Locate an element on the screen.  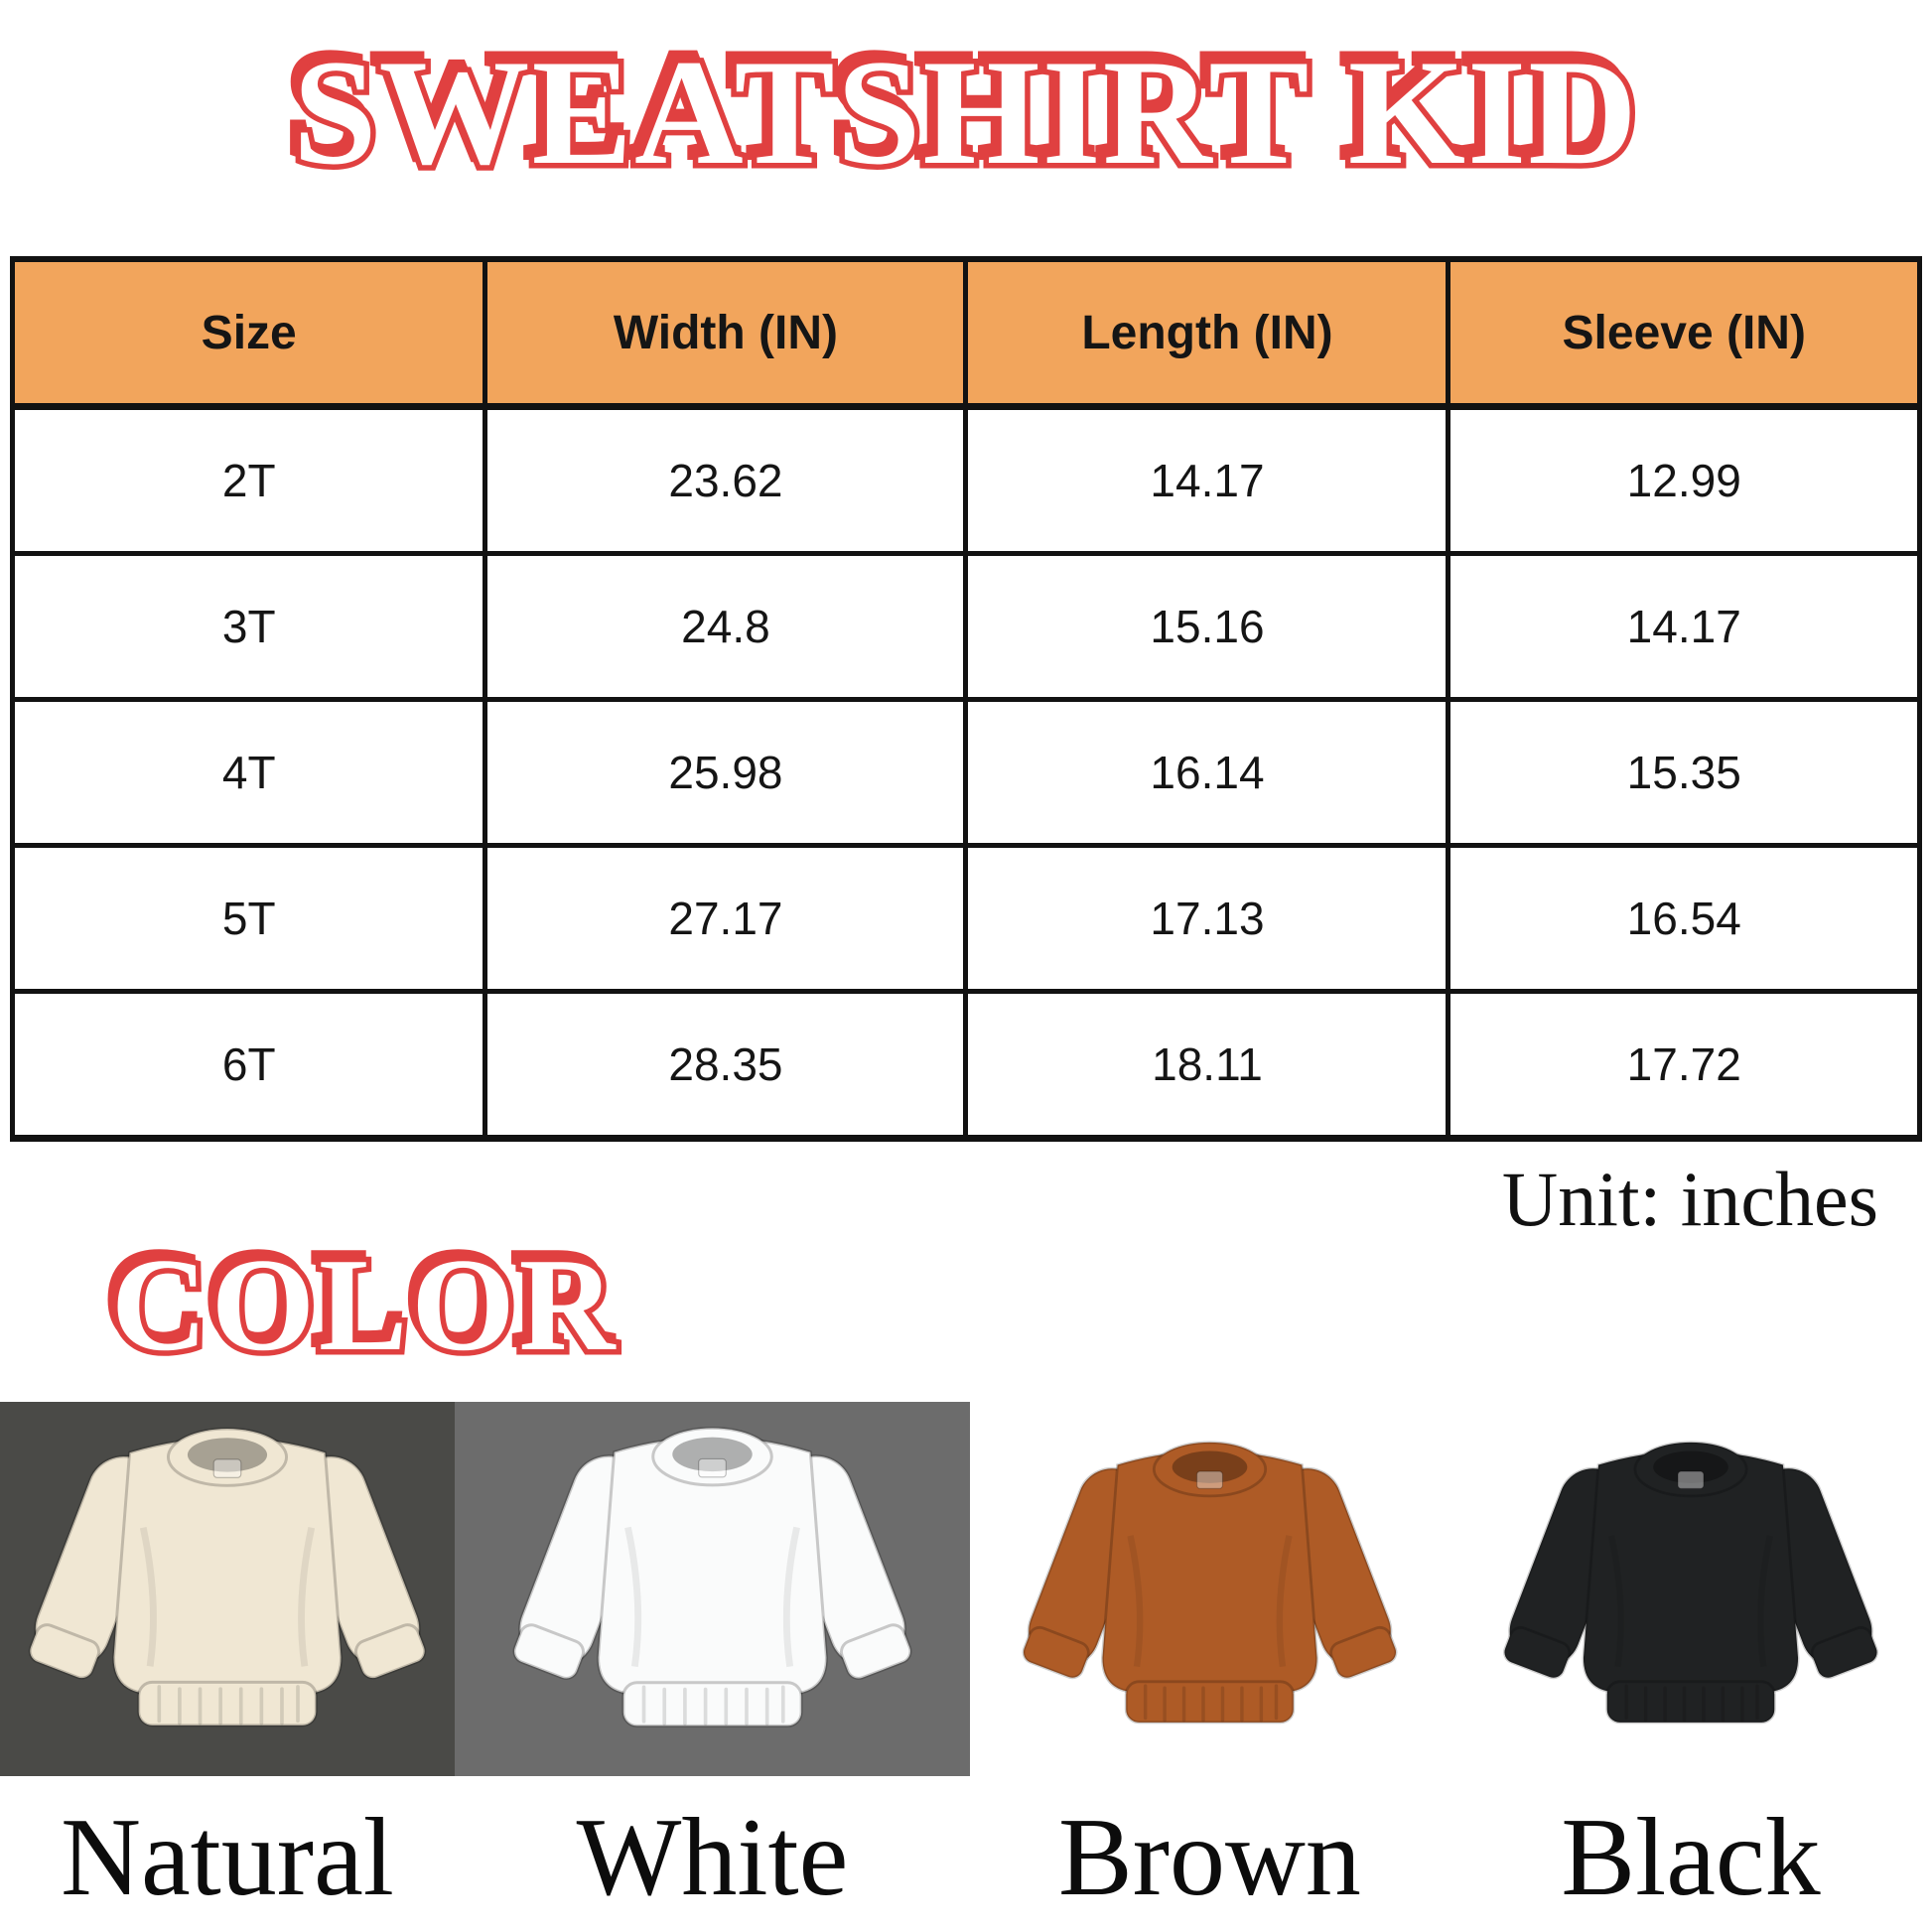
swatch-label-brown: Brown is located at coordinates (1209, 1857).